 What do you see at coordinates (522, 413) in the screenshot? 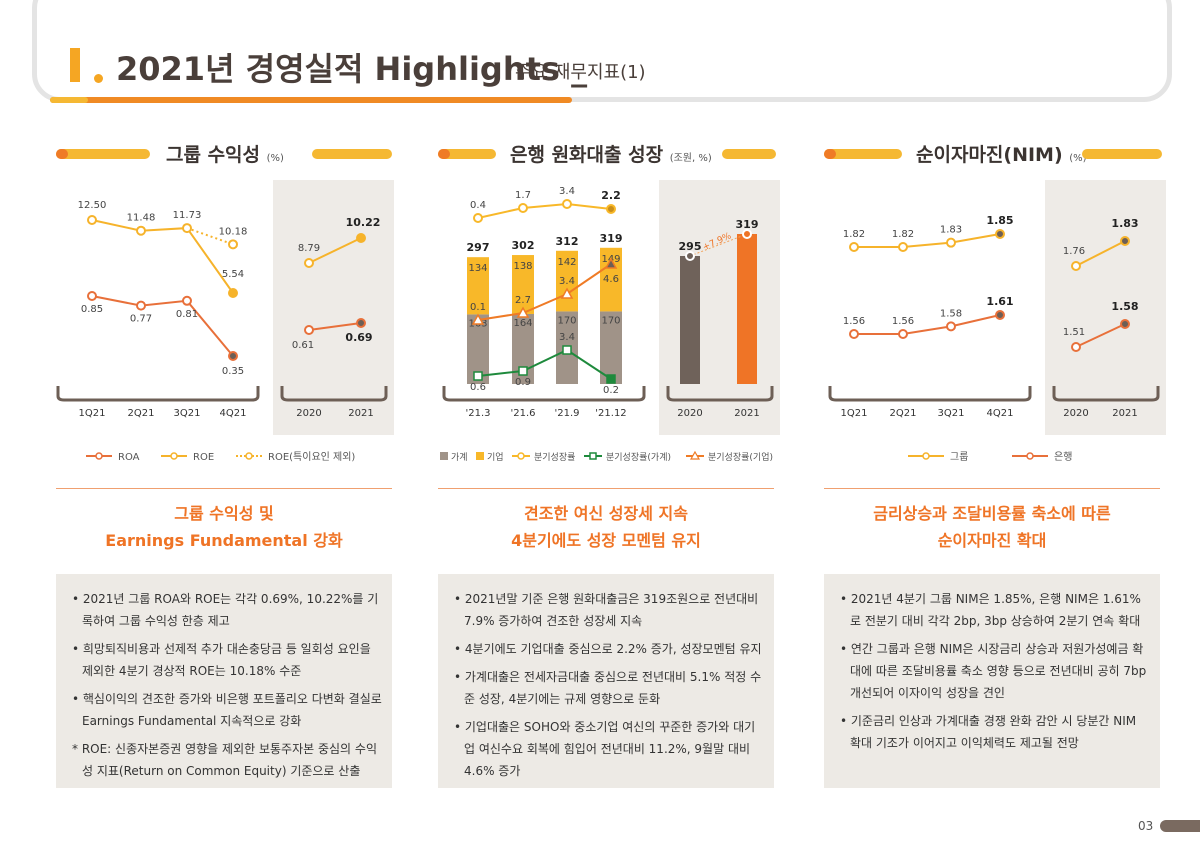
I see `x-tick-label: '21.6` at bounding box center [522, 413].